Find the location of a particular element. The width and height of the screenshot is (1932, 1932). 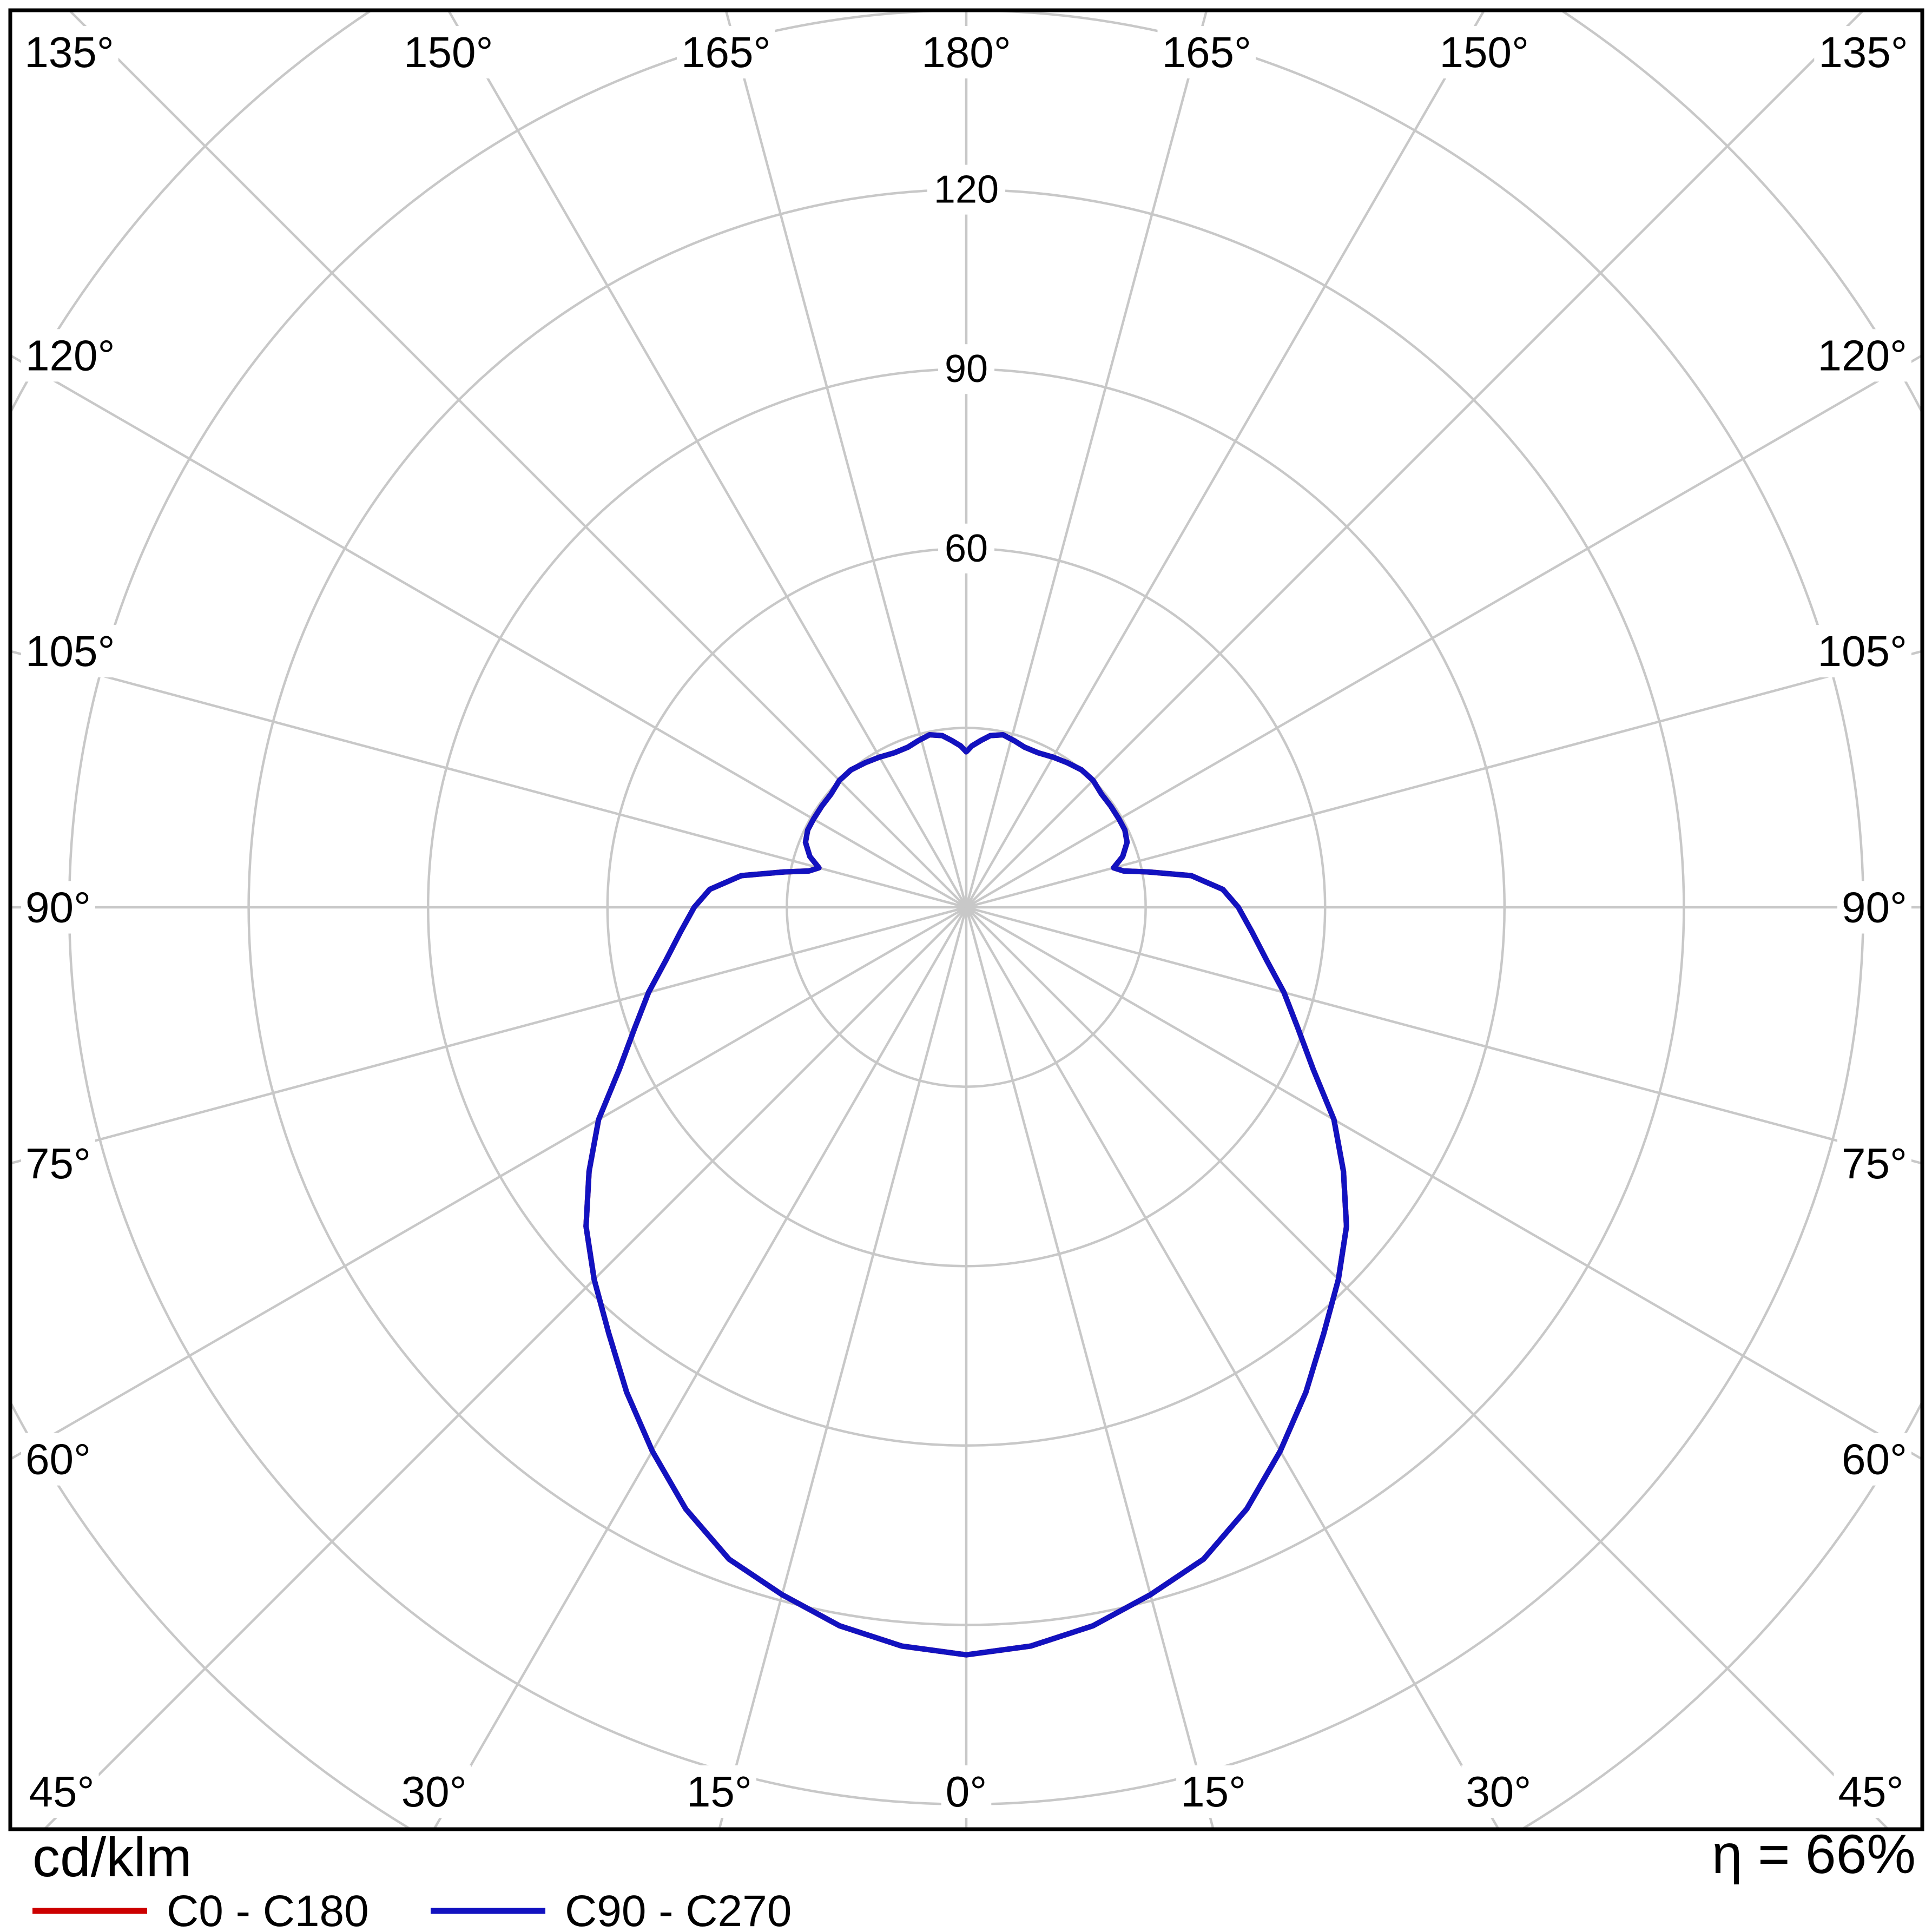

radial-tick-label-layer: 60 90 120 is located at coordinates (966, 368).